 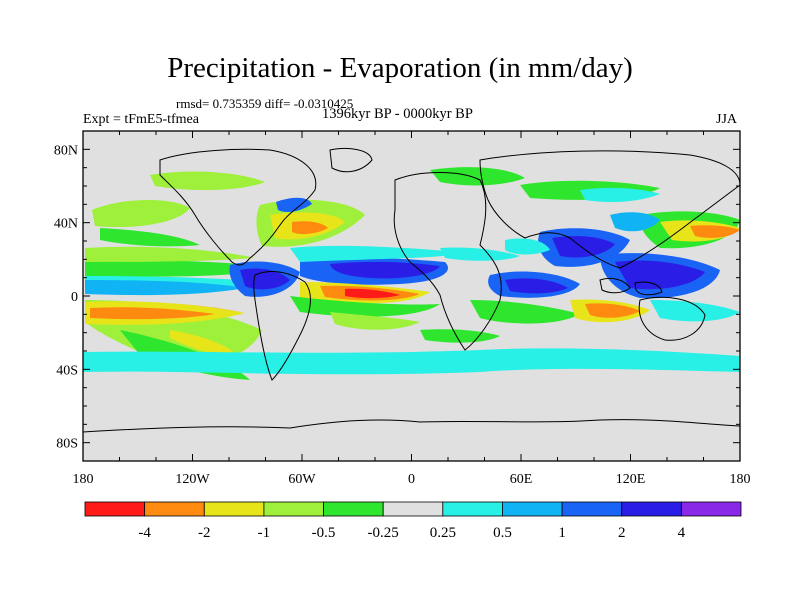 I want to click on lat-tick-label: 80N, so click(x=66, y=150).